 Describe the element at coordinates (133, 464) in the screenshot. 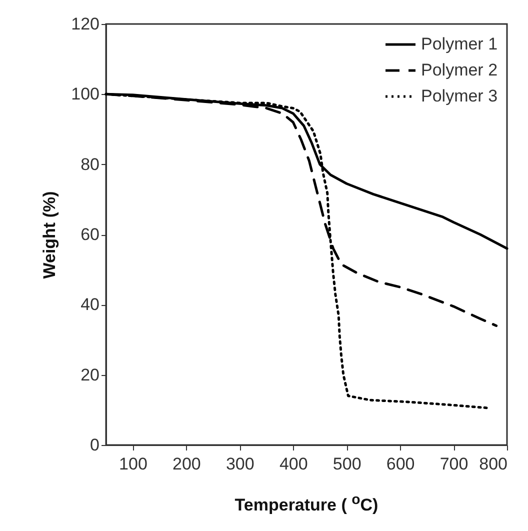

I see `x-tick-label: 100` at that location.